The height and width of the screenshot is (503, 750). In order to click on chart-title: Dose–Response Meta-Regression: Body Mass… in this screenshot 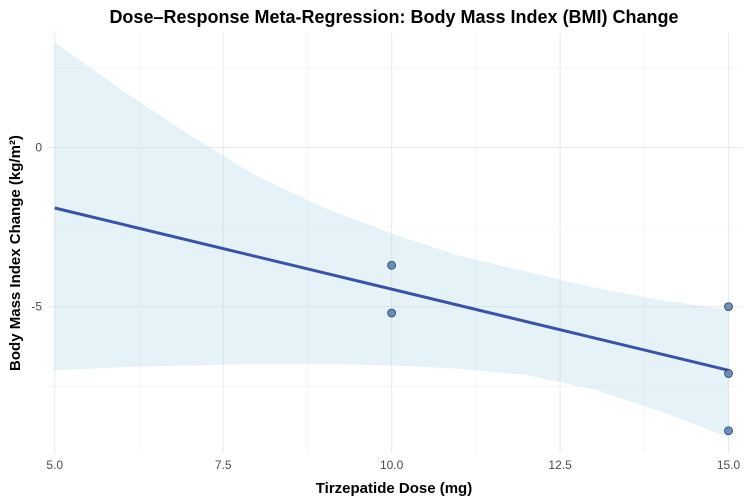, I will do `click(393, 17)`.